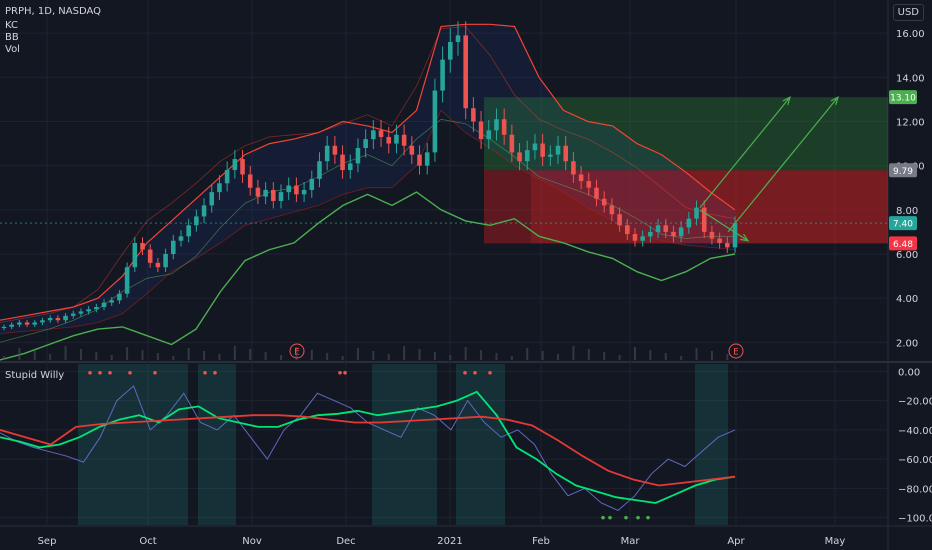  I want to click on price-label-text: 9.79, so click(903, 172).